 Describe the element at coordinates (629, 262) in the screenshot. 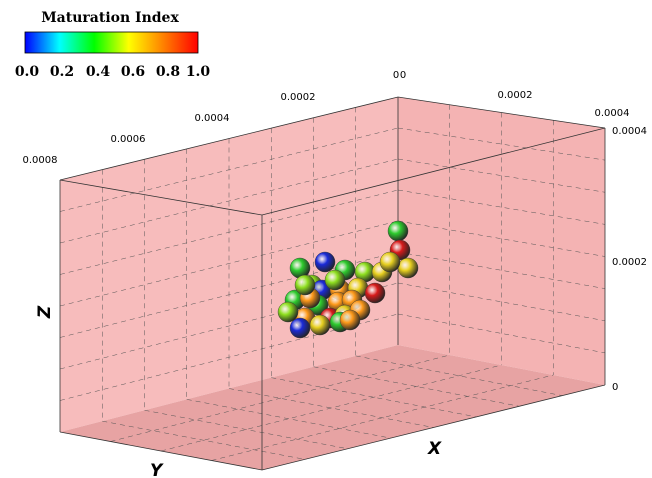

I see `z-tick-label: 0.0002` at that location.